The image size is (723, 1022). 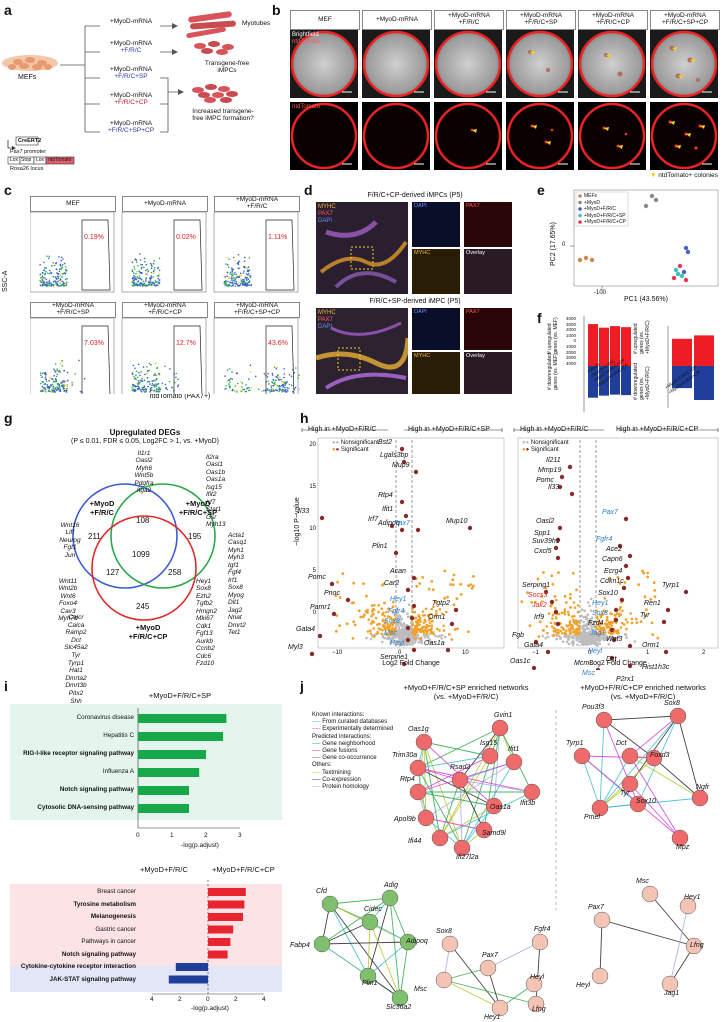 I want to click on i-top-term: RIG-I-like receptor signaling pathway, so click(x=78, y=753).